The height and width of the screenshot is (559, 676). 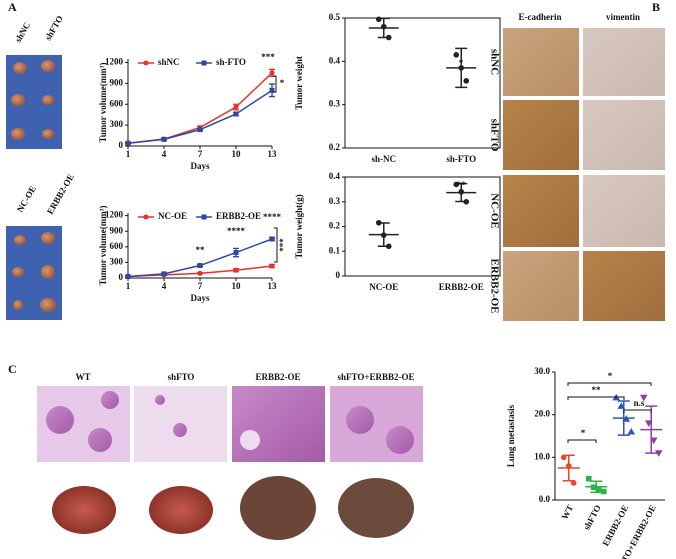 What do you see at coordinates (639, 403) in the screenshot?
I see `annotation: n.s` at bounding box center [639, 403].